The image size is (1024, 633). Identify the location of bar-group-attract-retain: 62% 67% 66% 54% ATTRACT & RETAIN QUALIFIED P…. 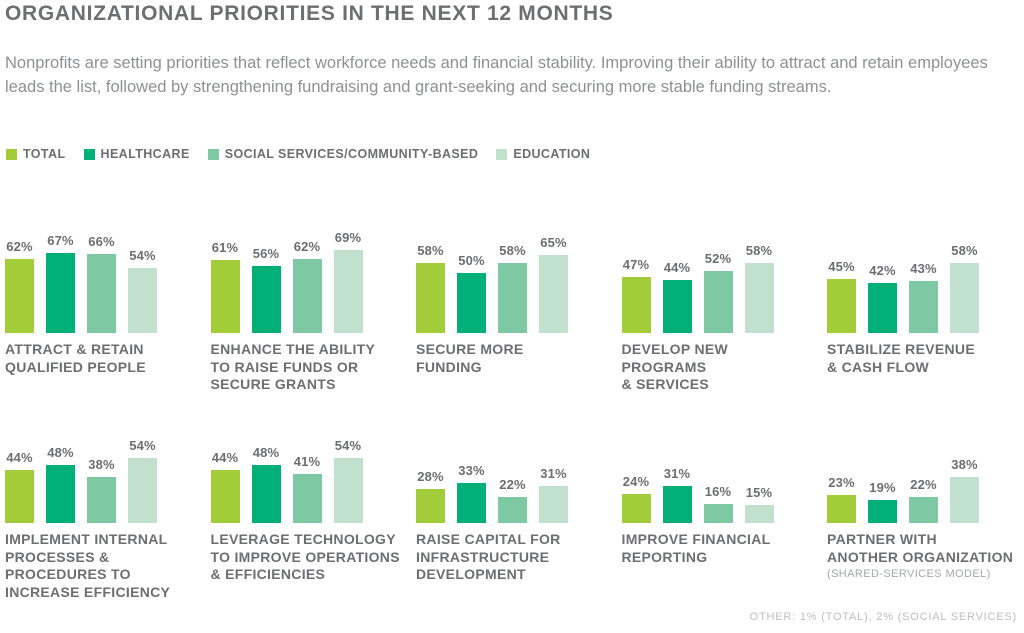
(108, 308).